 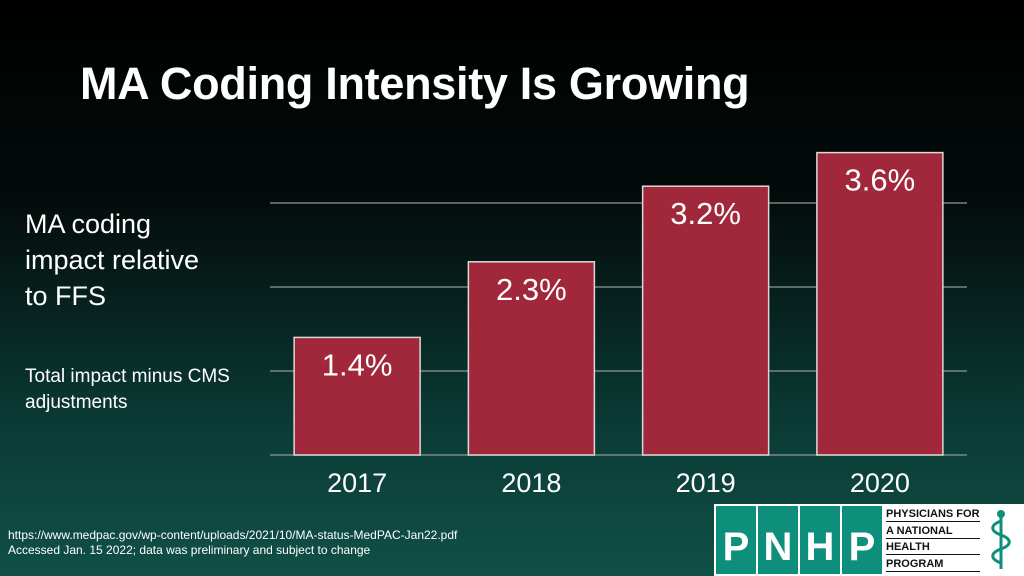 I want to click on logo-text: PHYSICIANS FOR A NATIONAL HEALTH PROGRAM, so click(x=933, y=540).